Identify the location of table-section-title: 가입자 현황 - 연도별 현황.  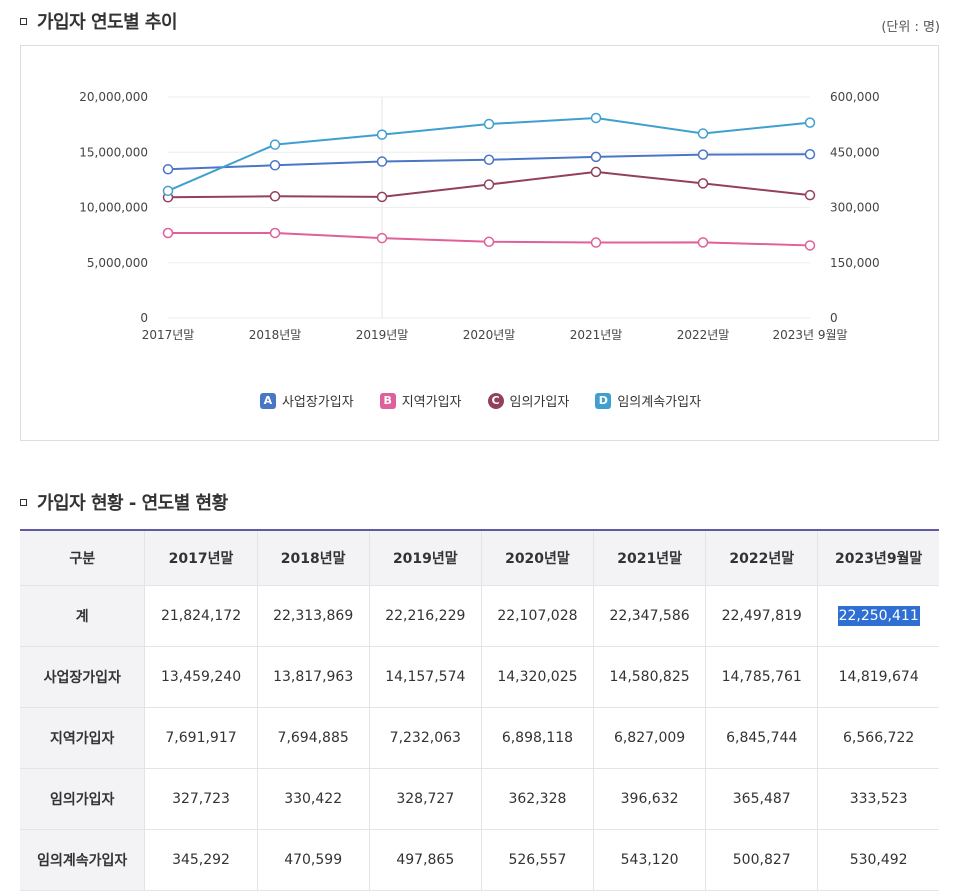
(124, 502).